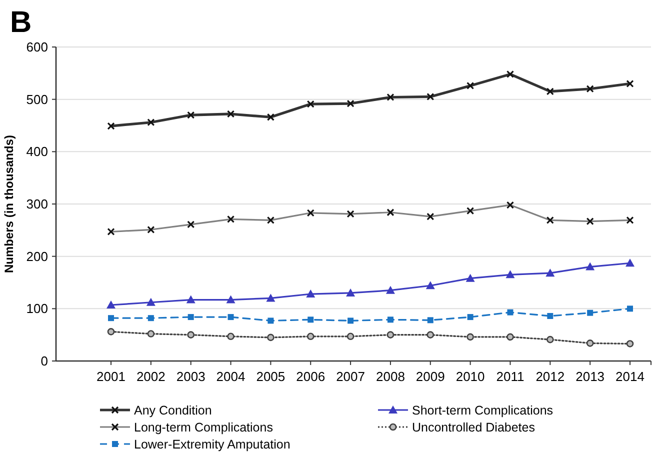 The image size is (664, 466). I want to click on y-tick-label: 300, so click(37, 204).